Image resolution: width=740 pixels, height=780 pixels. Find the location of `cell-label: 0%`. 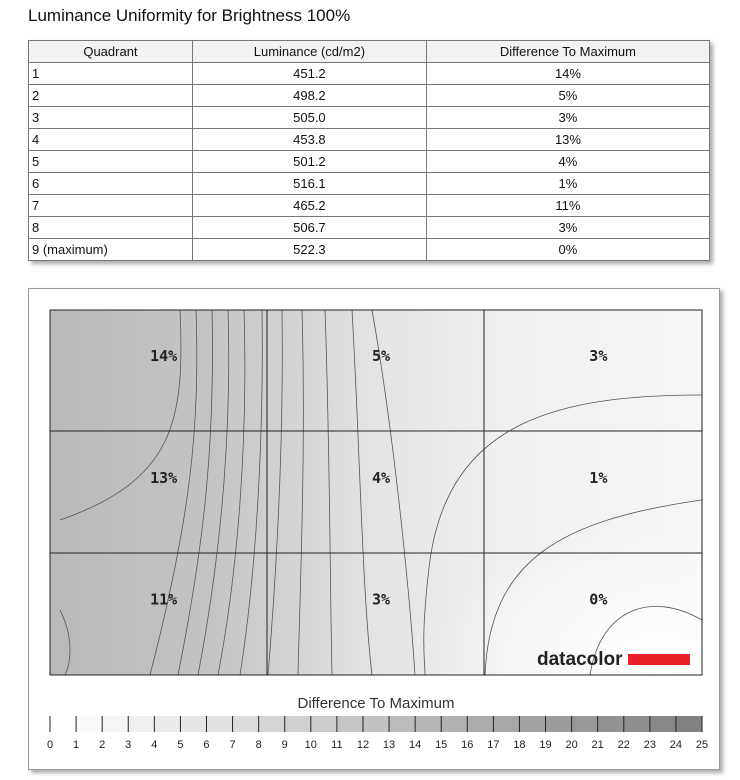

cell-label: 0% is located at coordinates (598, 599).